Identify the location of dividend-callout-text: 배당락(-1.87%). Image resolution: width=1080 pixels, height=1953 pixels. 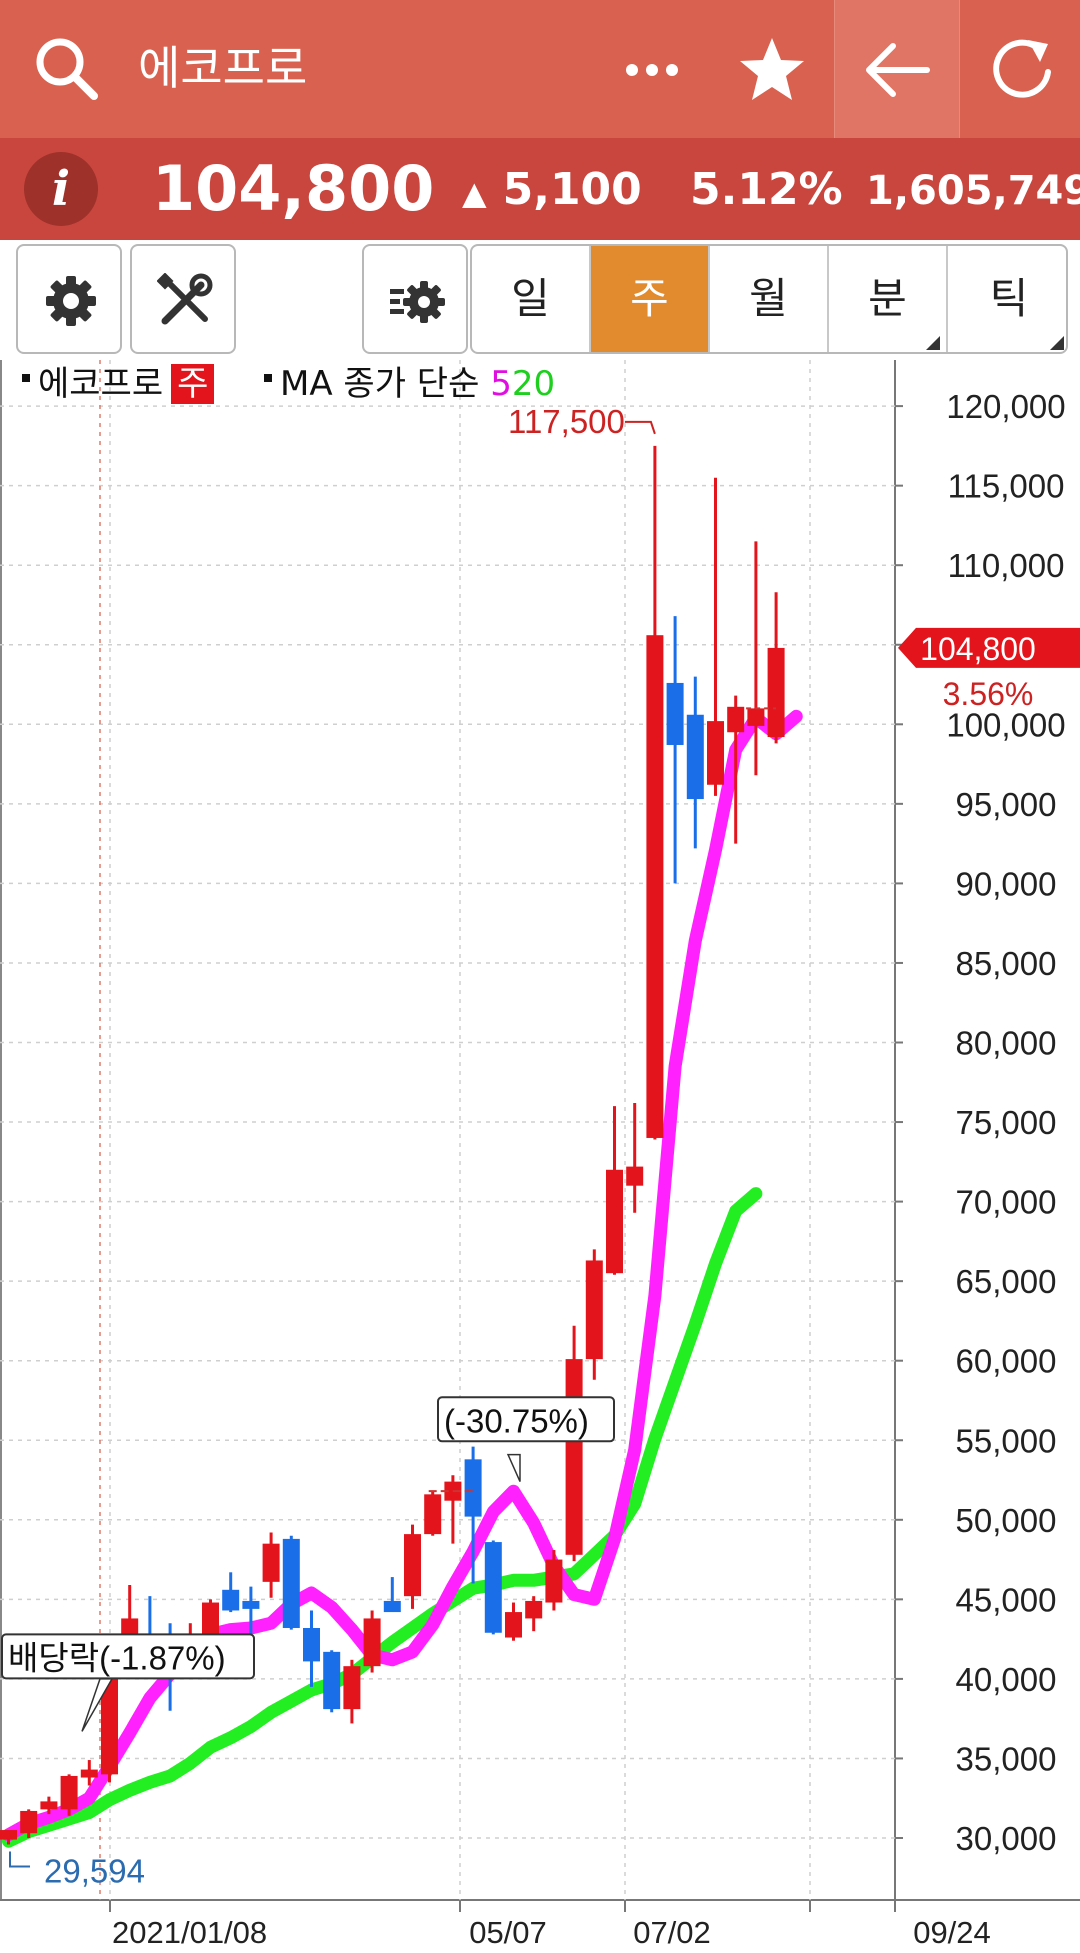
(117, 1657).